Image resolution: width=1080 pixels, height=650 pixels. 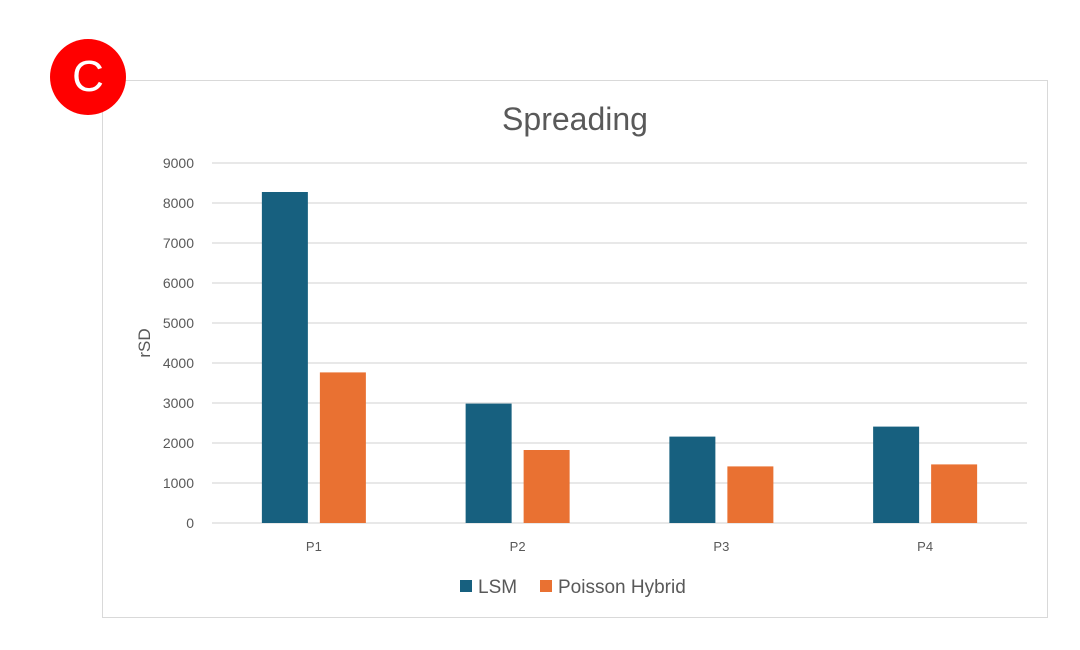 I want to click on bar-poisson-hybrid-p1, so click(x=342, y=447).